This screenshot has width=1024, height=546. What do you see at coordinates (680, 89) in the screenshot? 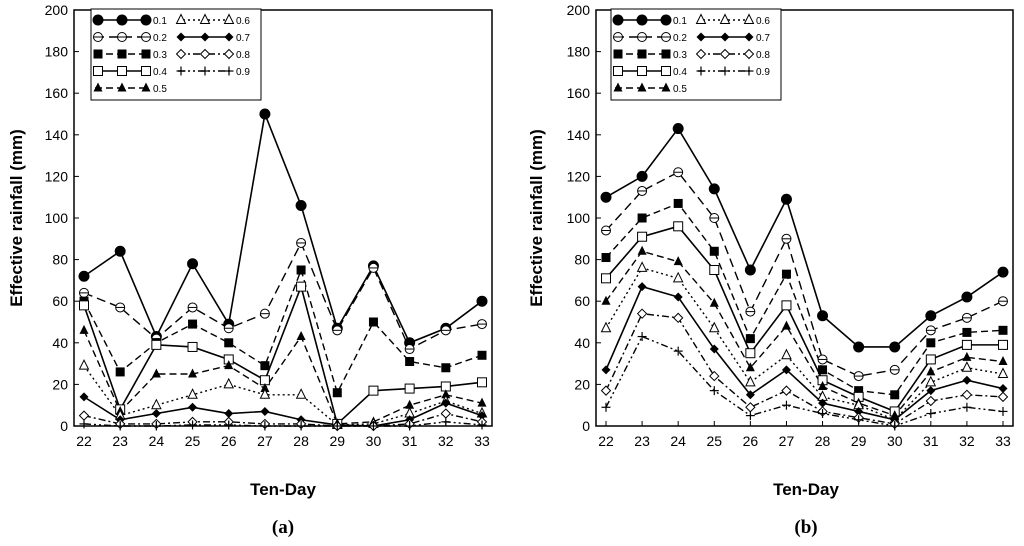
I see `legend-label: 0.5` at bounding box center [680, 89].